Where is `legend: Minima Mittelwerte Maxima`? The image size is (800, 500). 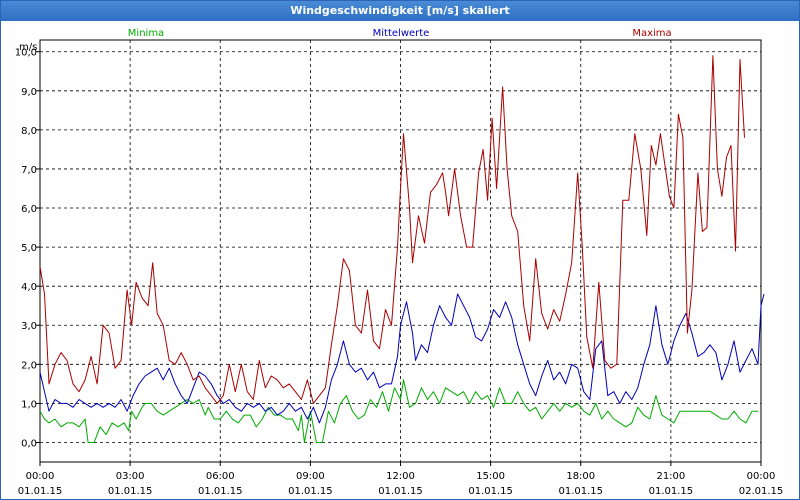
legend: Minima Mittelwerte Maxima is located at coordinates (400, 33).